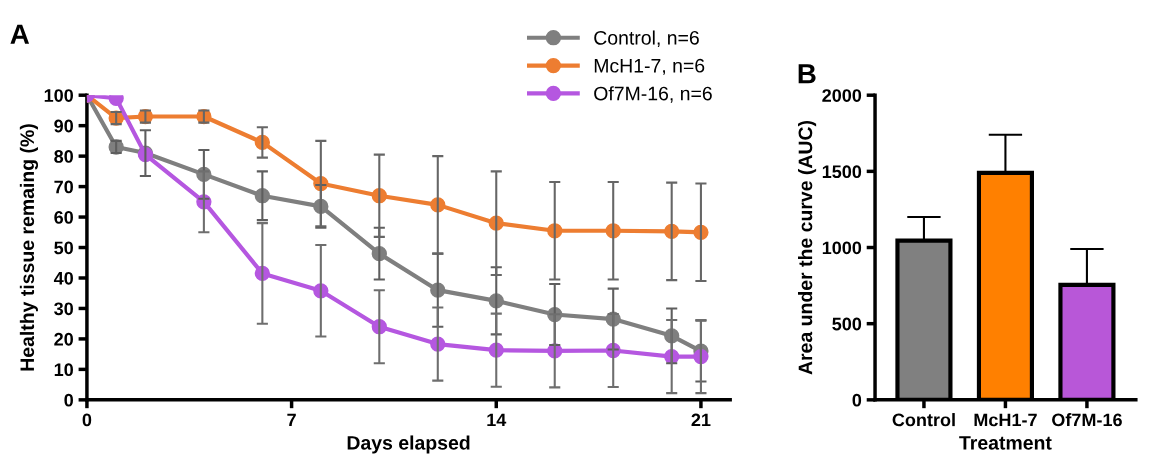 The height and width of the screenshot is (476, 1159). I want to click on legend-label: Control, n=6, so click(646, 39).